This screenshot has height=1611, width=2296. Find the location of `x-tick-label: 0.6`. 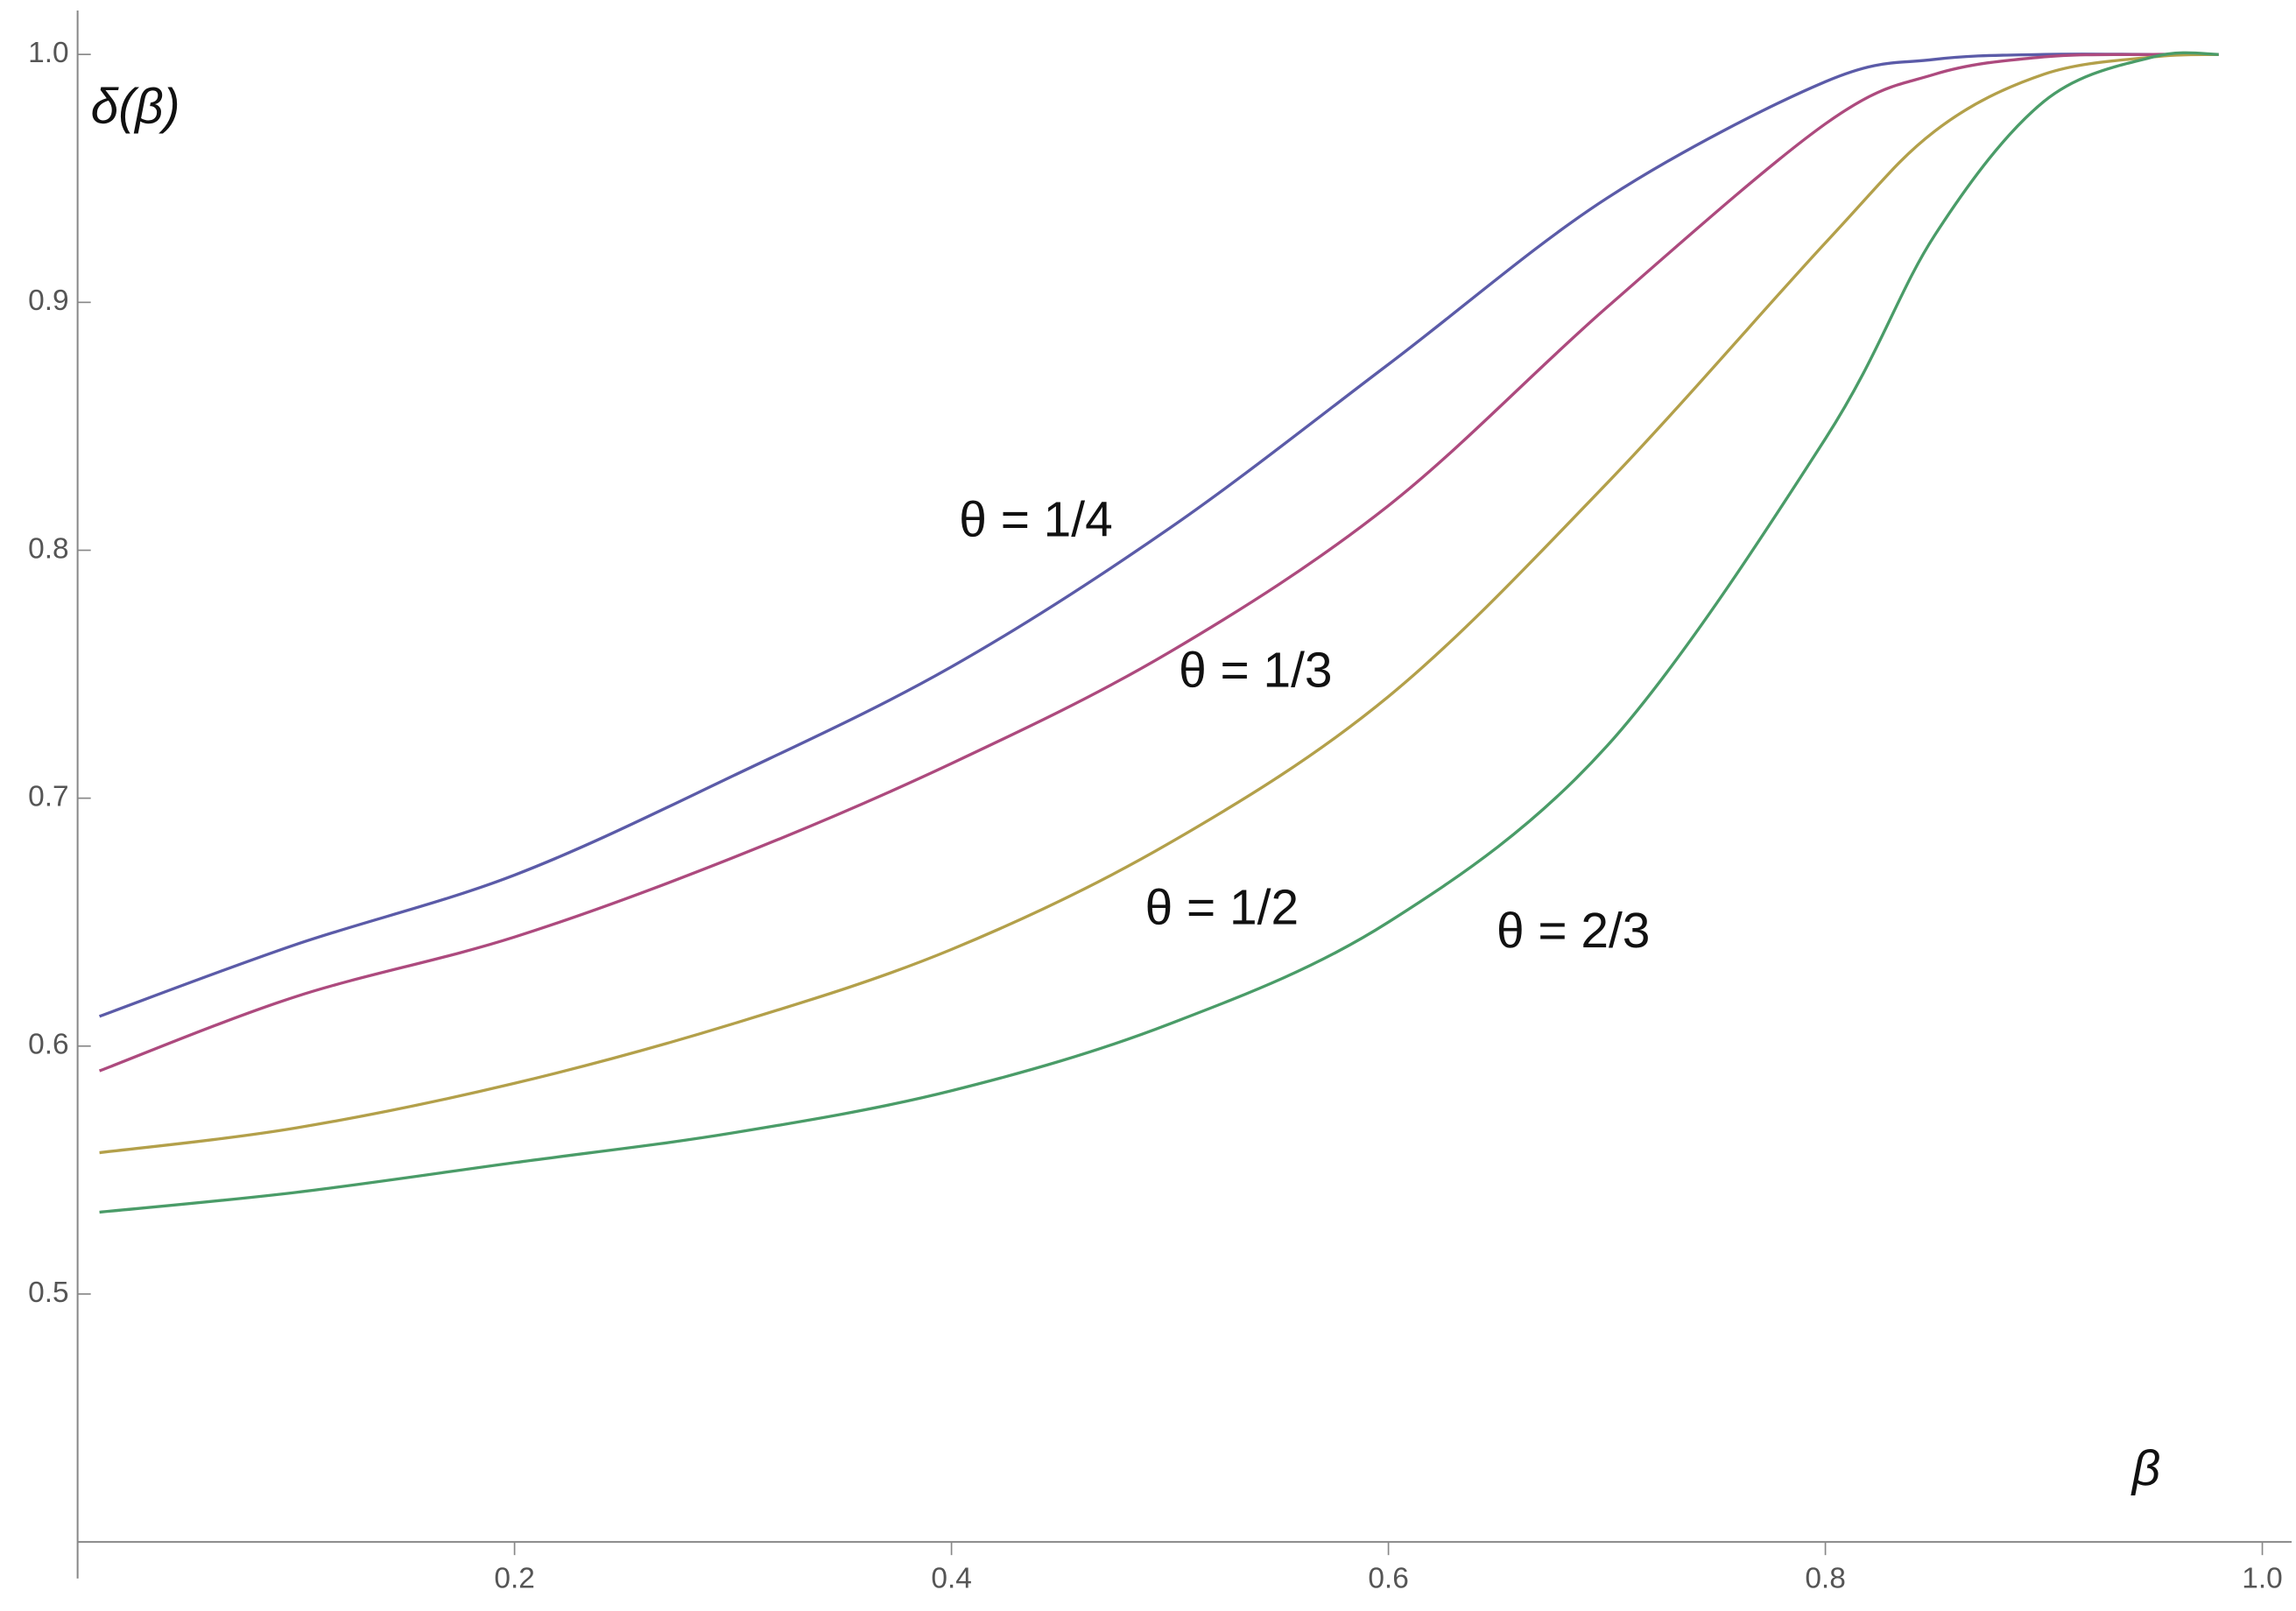

x-tick-label: 0.6 is located at coordinates (1388, 1578).